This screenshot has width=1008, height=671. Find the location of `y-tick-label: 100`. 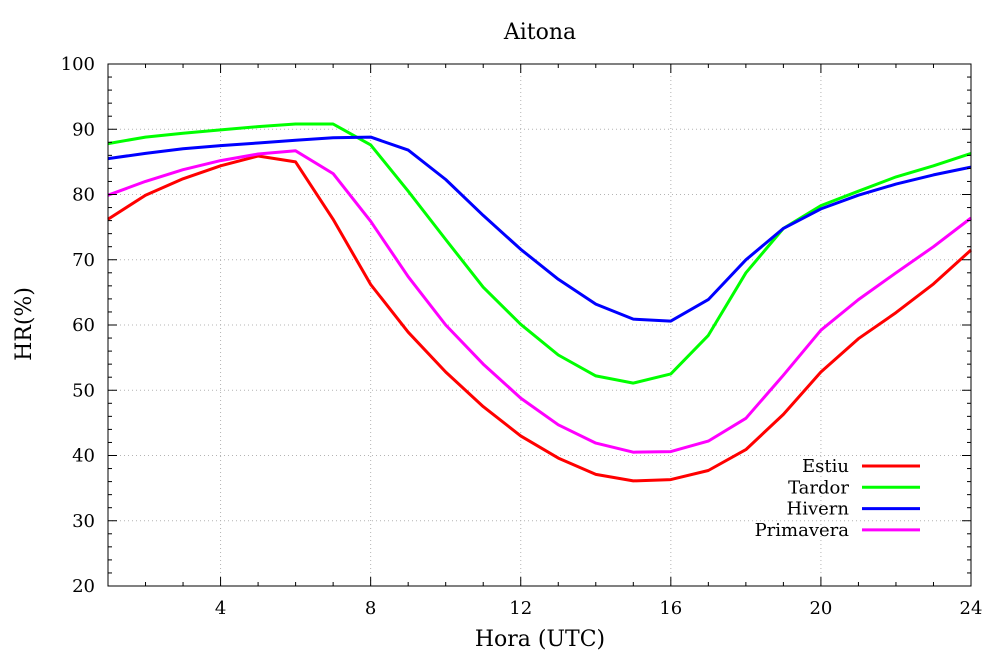

y-tick-label: 100 is located at coordinates (78, 64).